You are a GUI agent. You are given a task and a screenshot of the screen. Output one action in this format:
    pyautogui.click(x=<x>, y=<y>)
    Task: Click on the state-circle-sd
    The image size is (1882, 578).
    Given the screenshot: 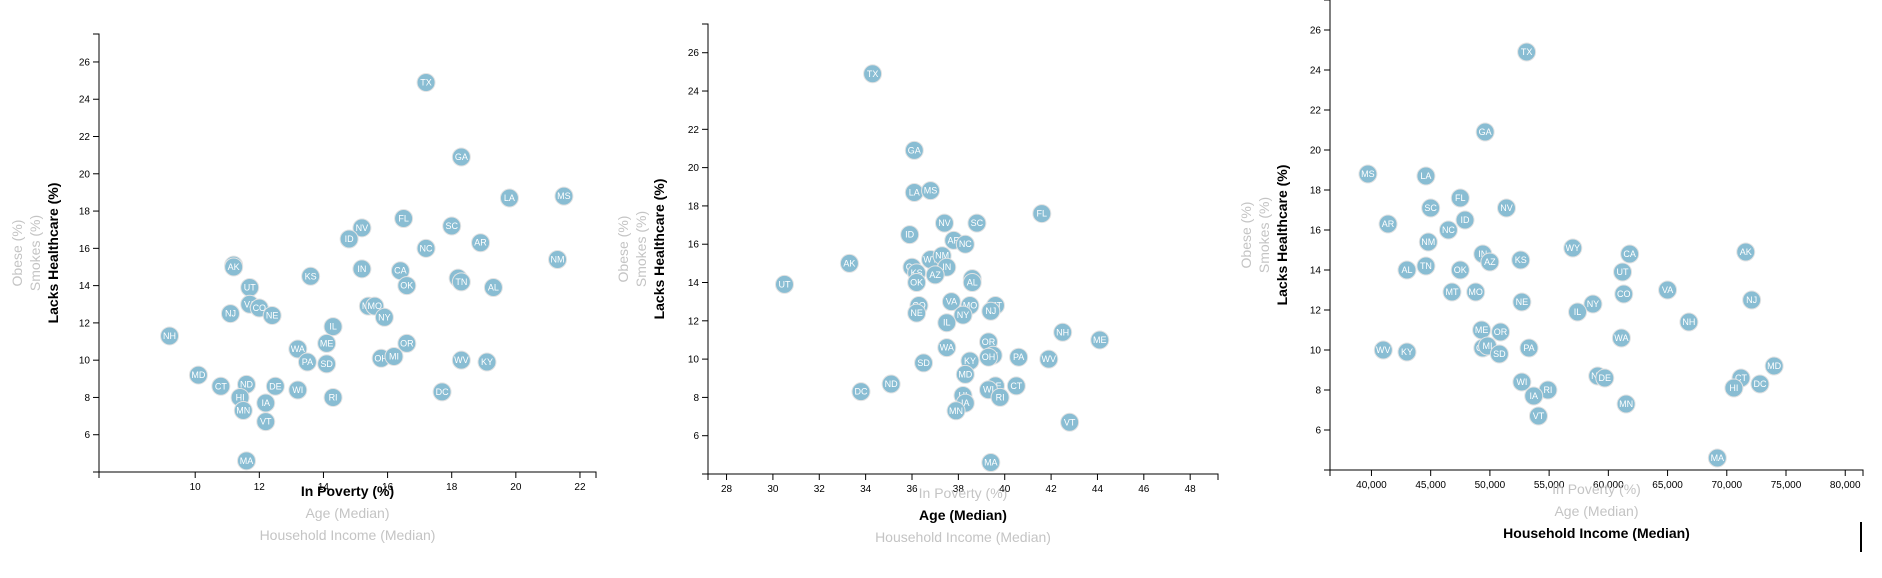 What is the action you would take?
    pyautogui.click(x=327, y=364)
    